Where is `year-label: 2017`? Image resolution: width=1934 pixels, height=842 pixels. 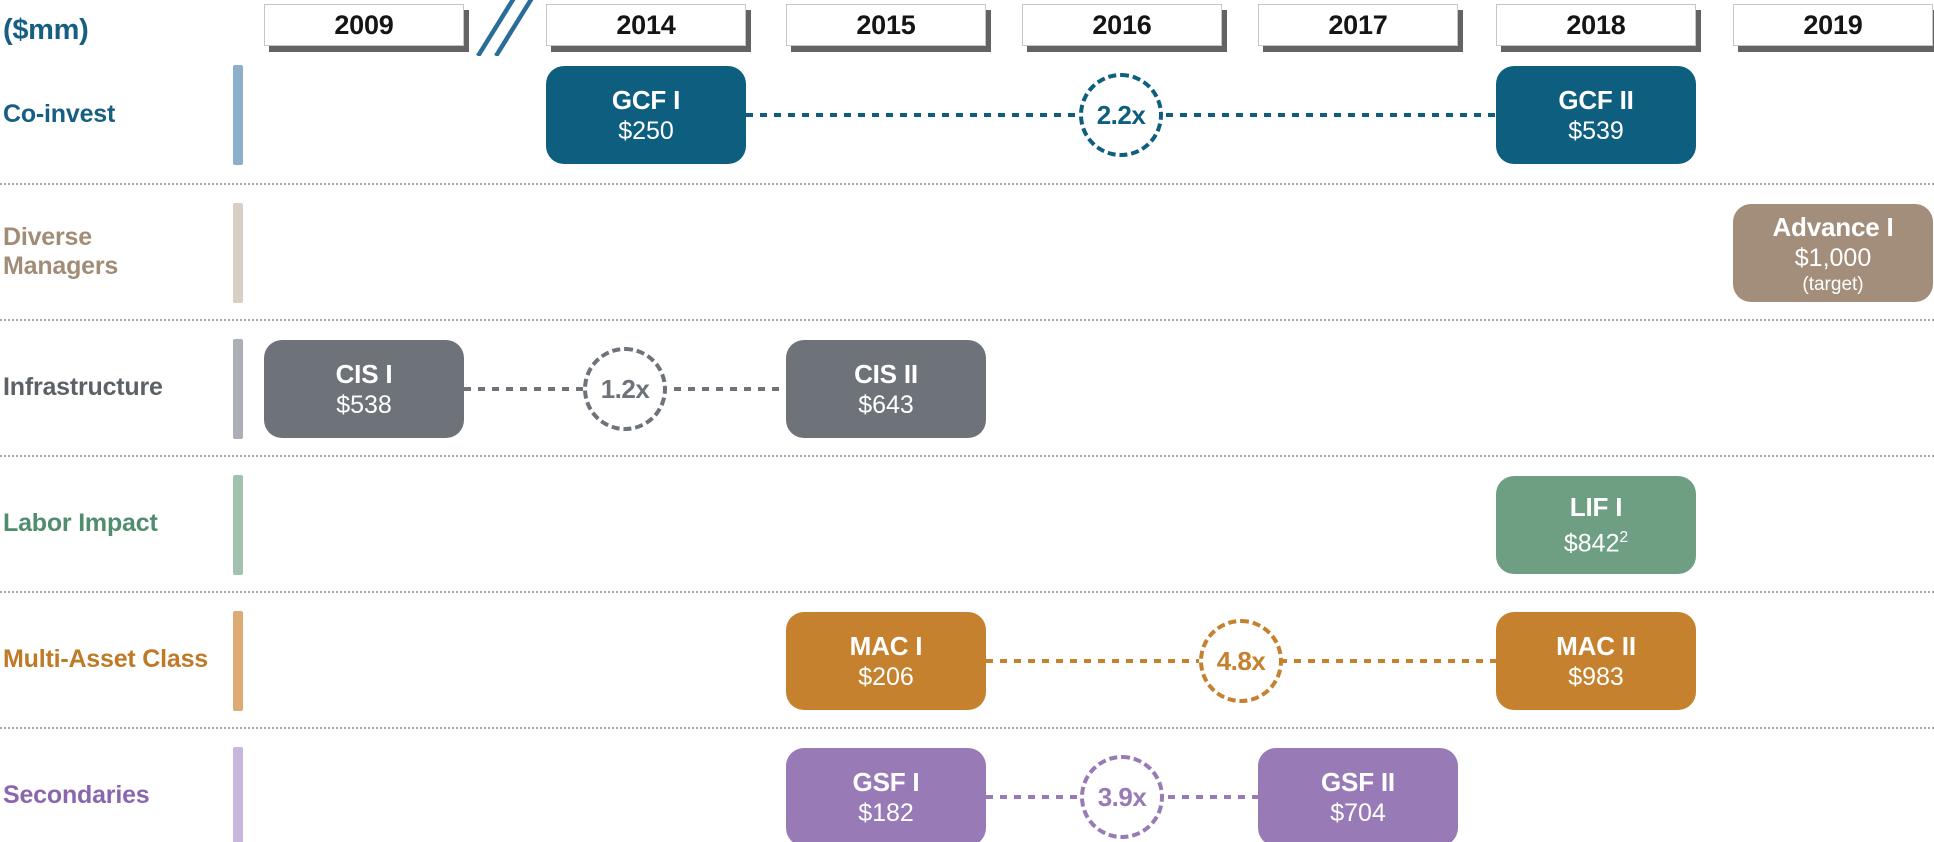 year-label: 2017 is located at coordinates (1358, 24).